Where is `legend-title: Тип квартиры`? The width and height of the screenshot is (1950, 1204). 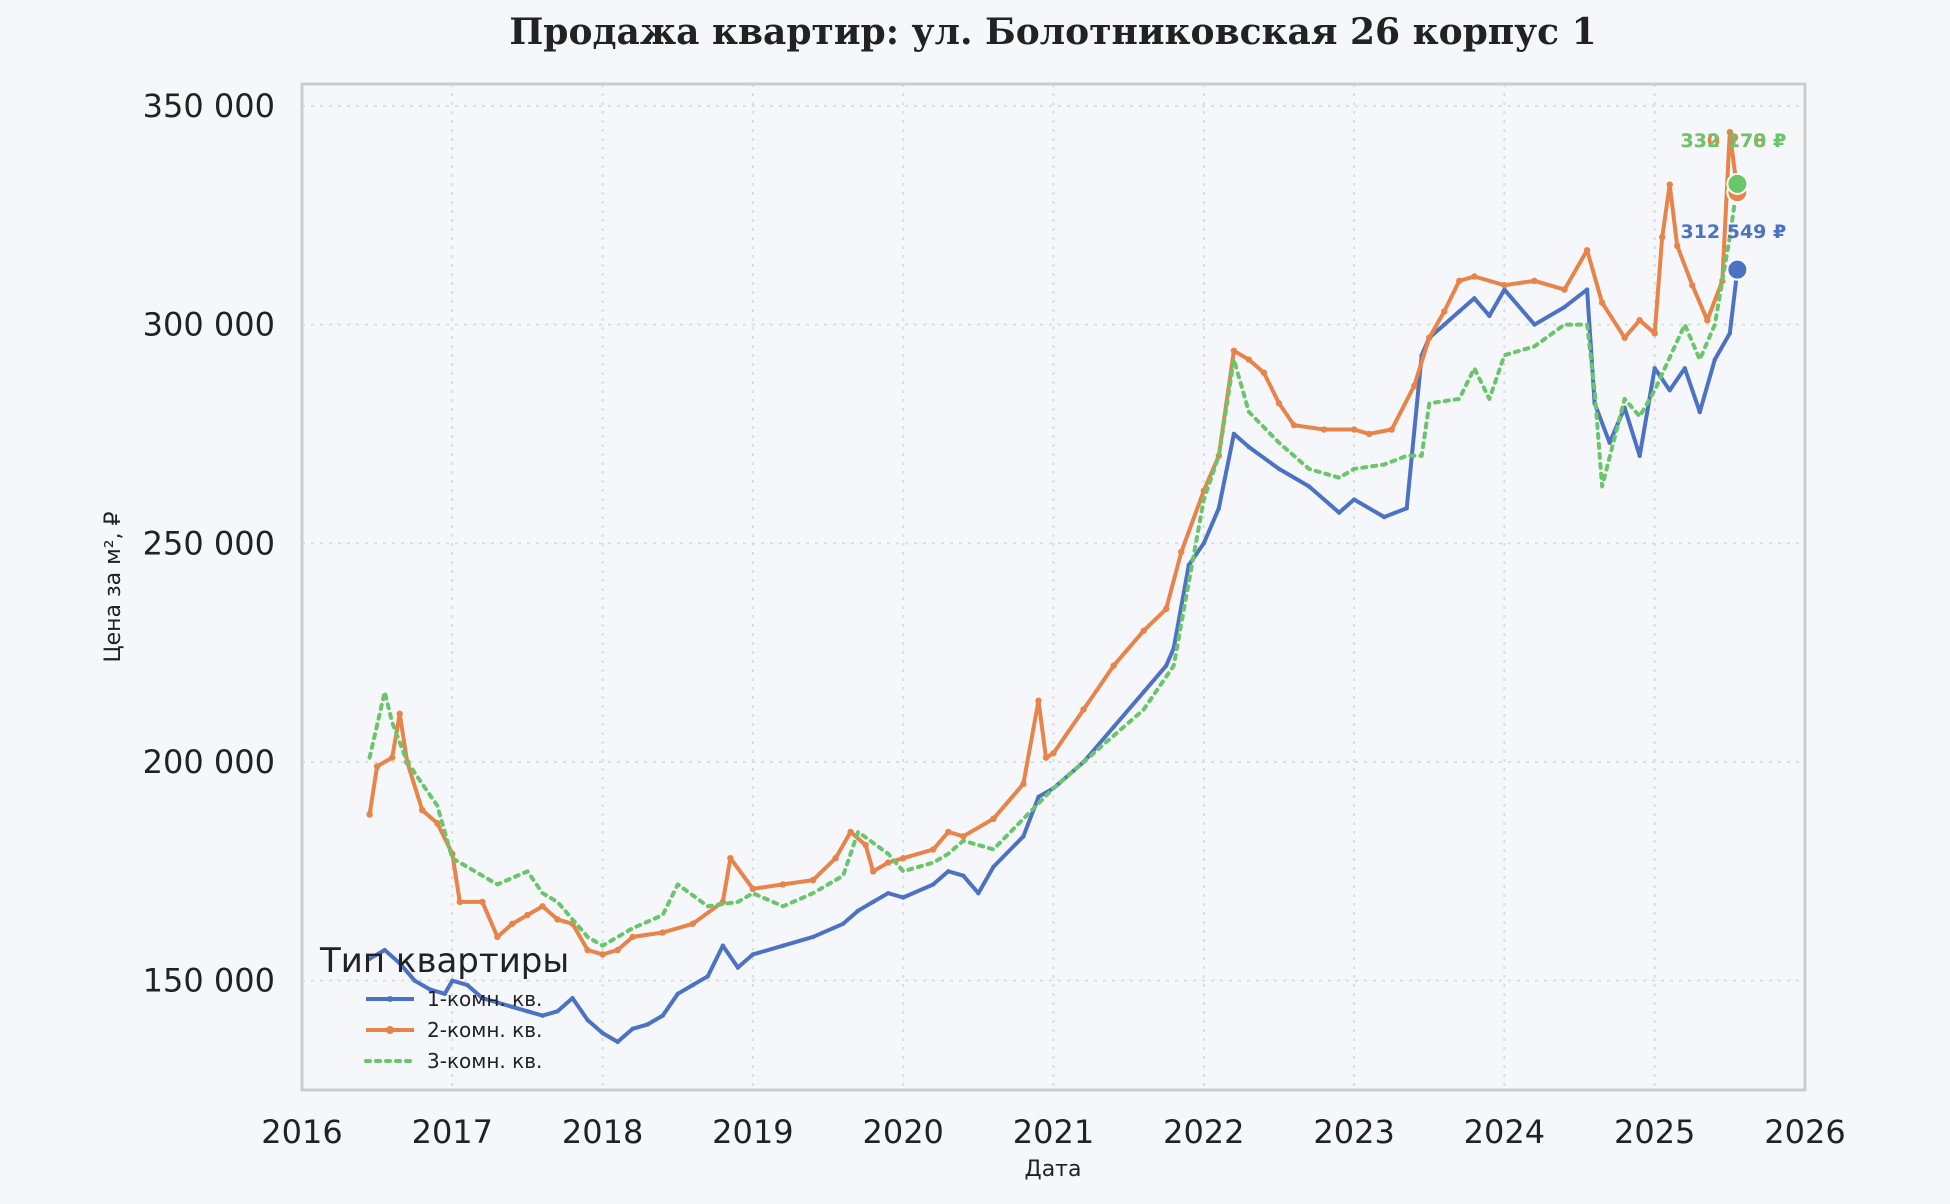
legend-title: Тип квартиры is located at coordinates (444, 961).